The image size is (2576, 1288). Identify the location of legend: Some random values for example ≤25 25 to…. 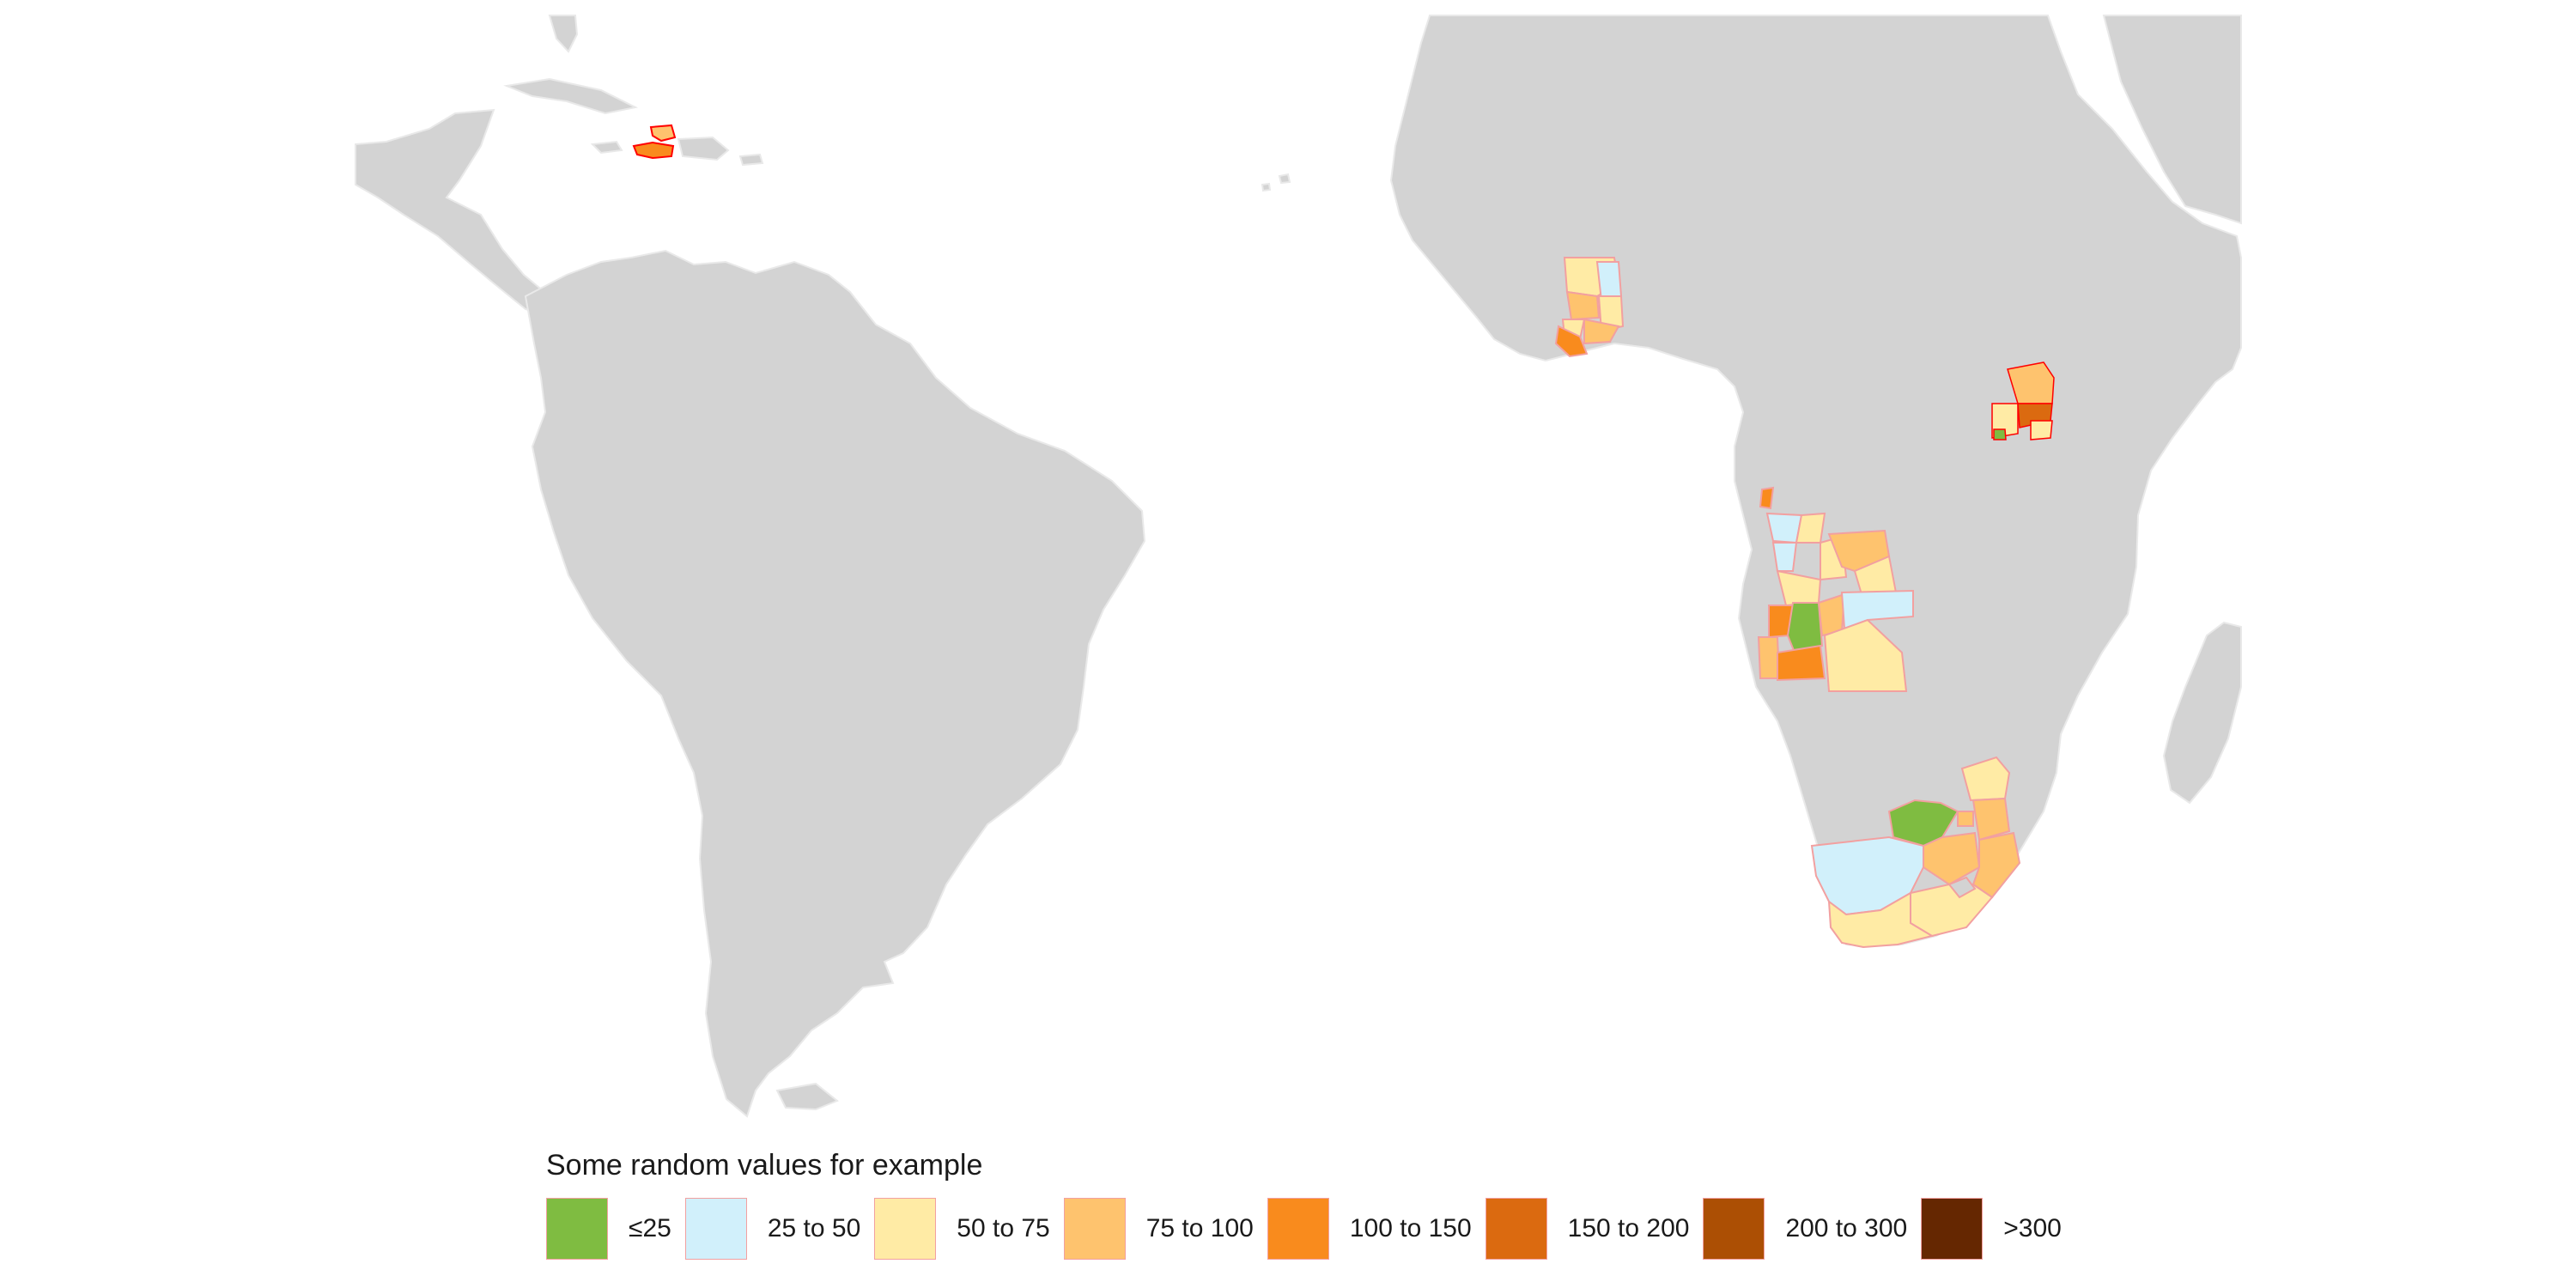
(1319, 1213).